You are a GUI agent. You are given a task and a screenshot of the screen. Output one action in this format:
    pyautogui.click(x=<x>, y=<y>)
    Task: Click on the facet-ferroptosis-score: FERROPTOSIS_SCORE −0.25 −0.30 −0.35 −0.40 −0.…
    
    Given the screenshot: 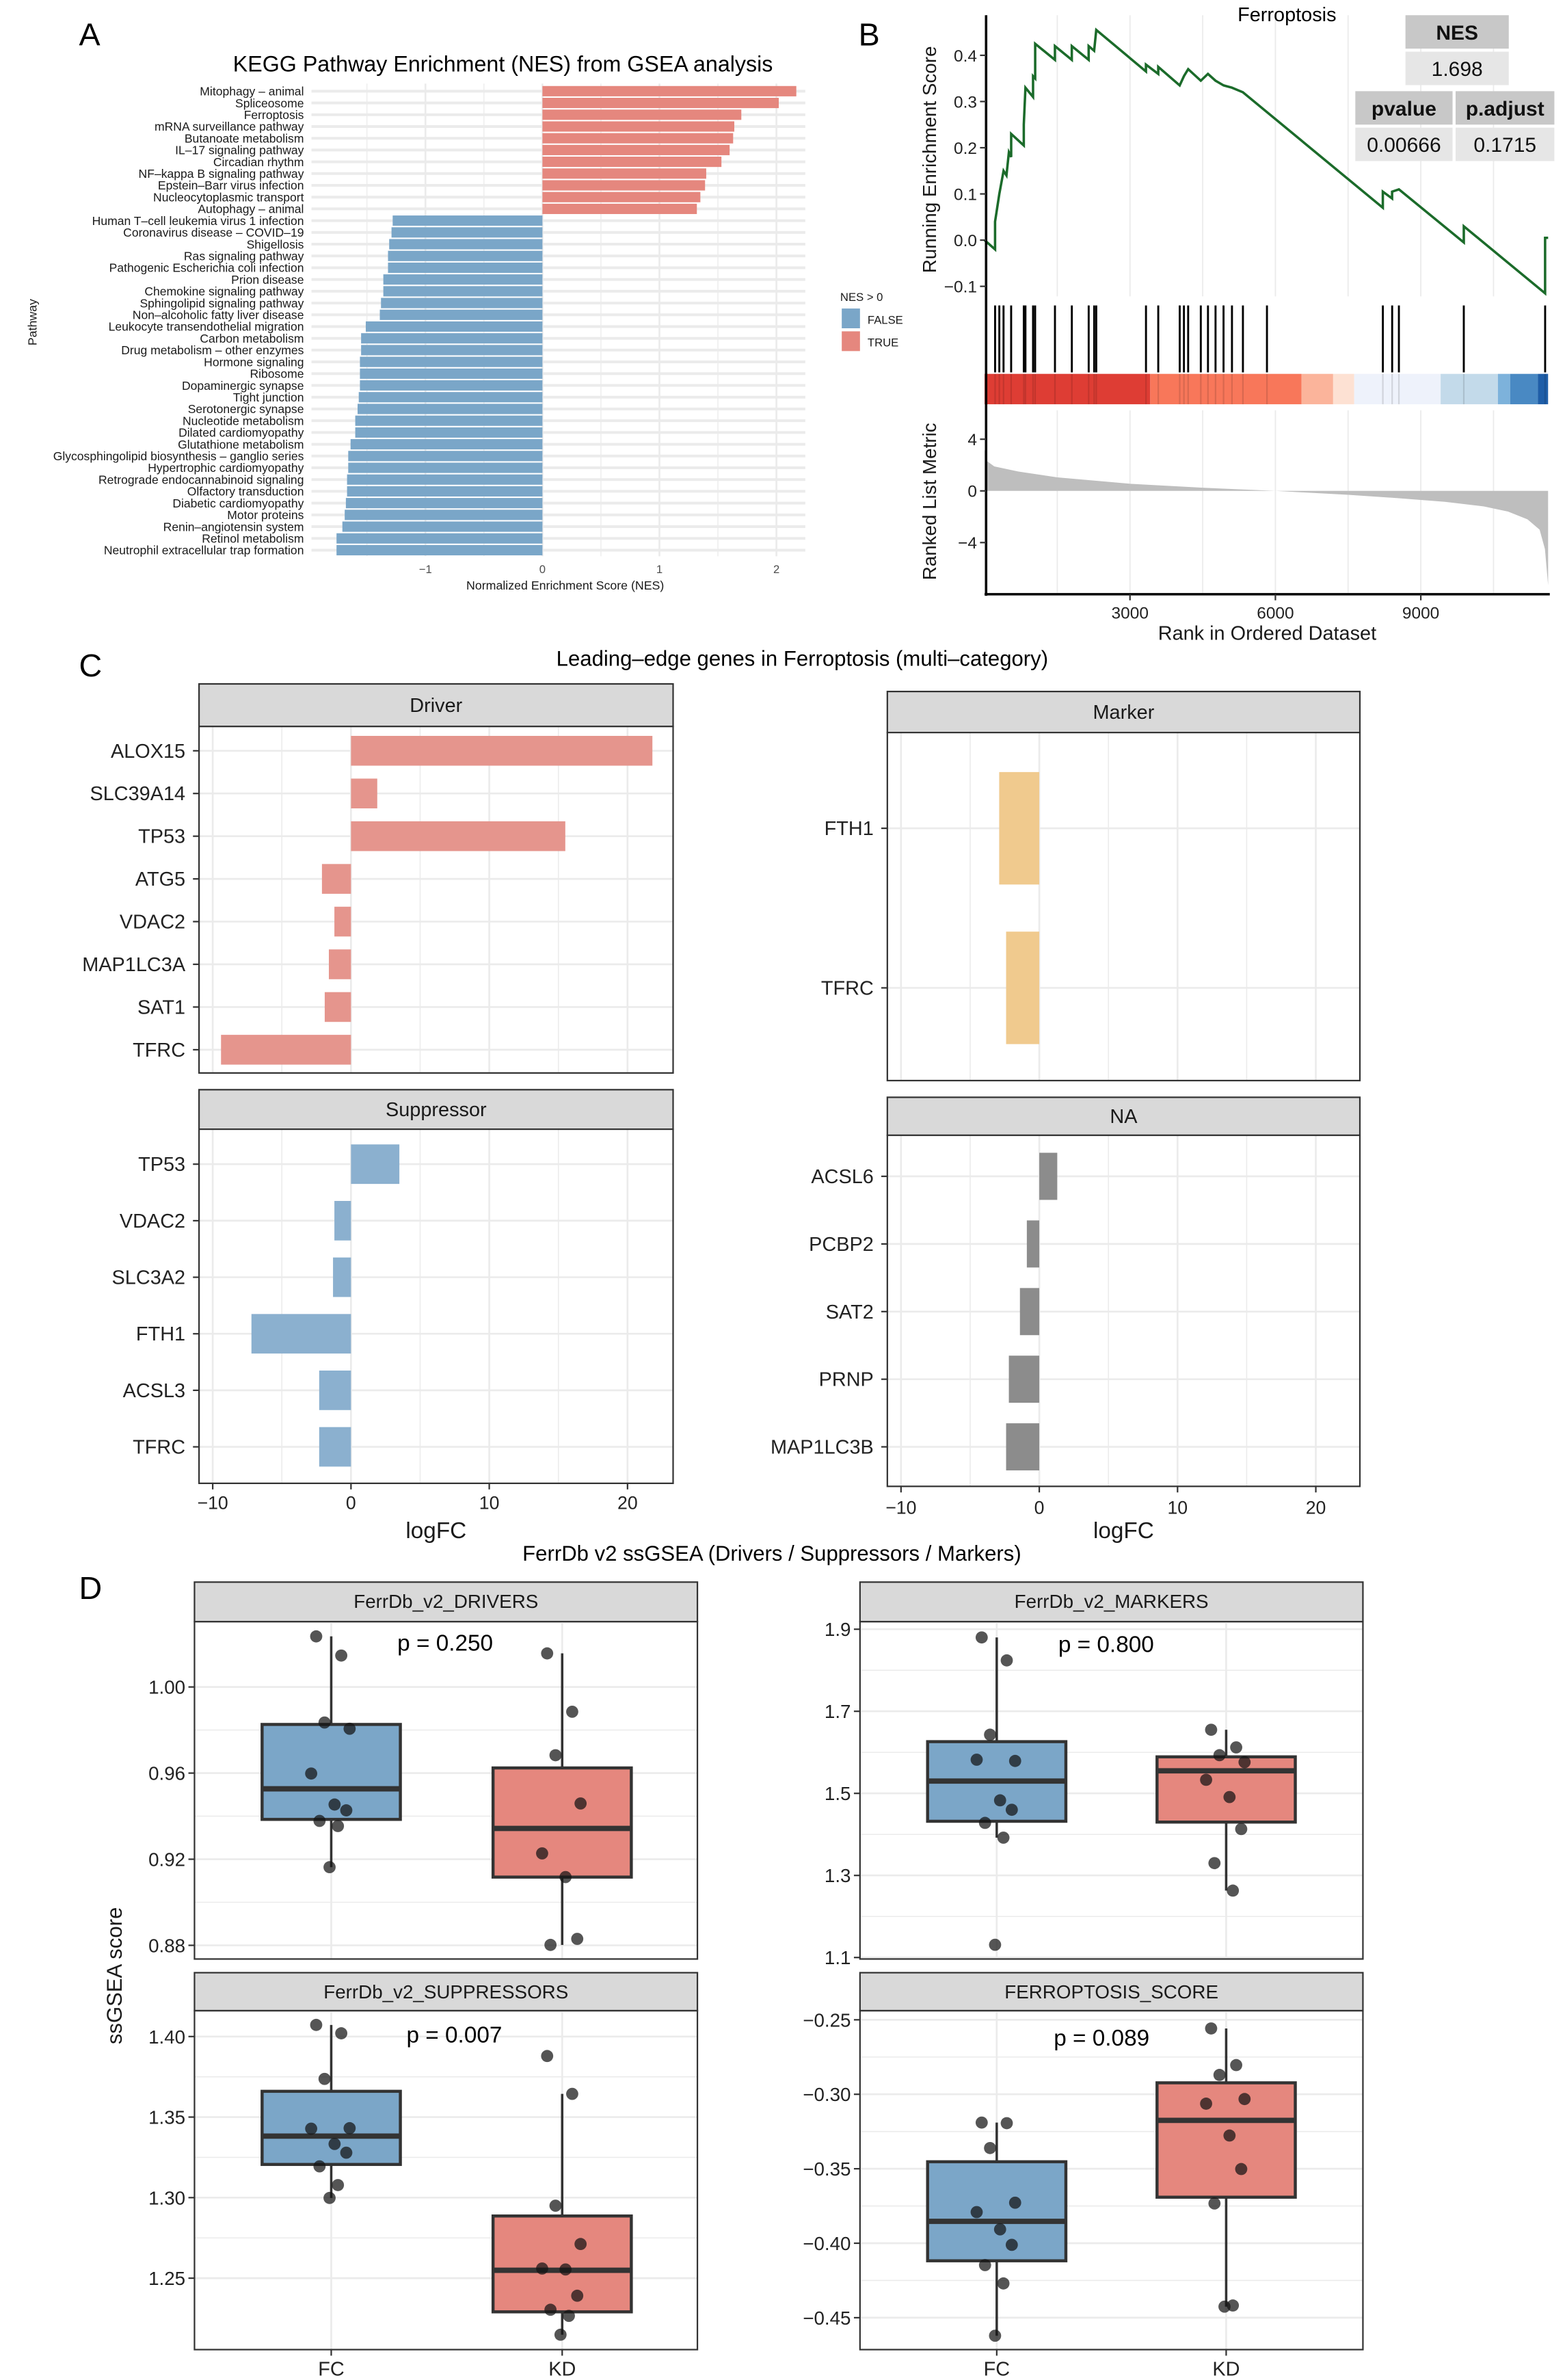 What is the action you would take?
    pyautogui.click(x=1083, y=2176)
    